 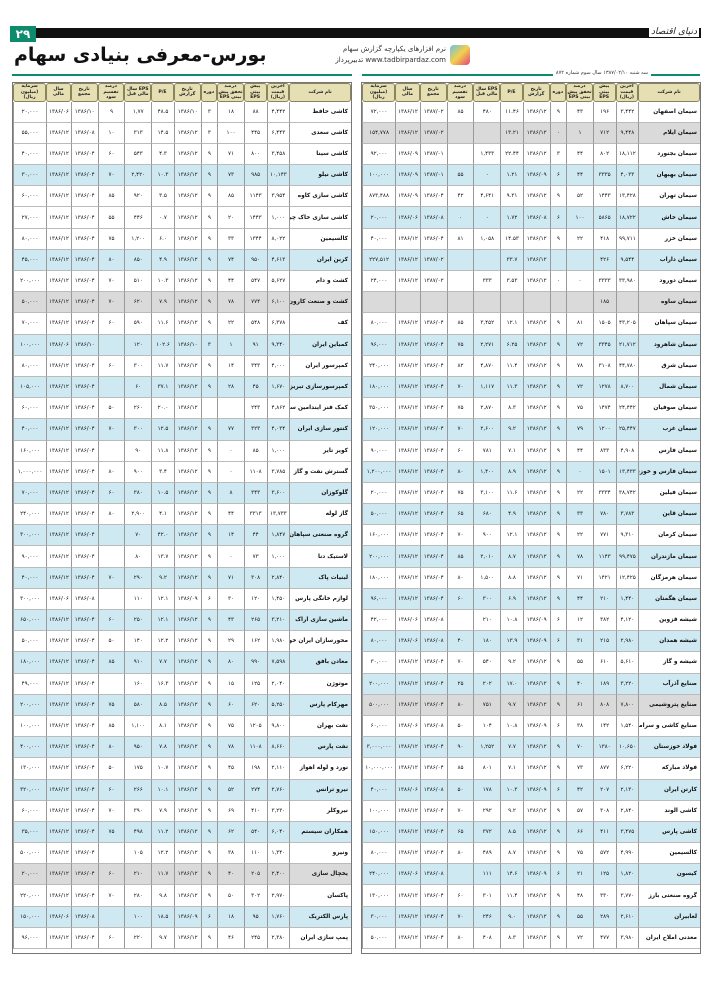 What do you see at coordinates (162, 154) in the screenshot?
I see `pe-ratio-cell: ۴.۳` at bounding box center [162, 154].